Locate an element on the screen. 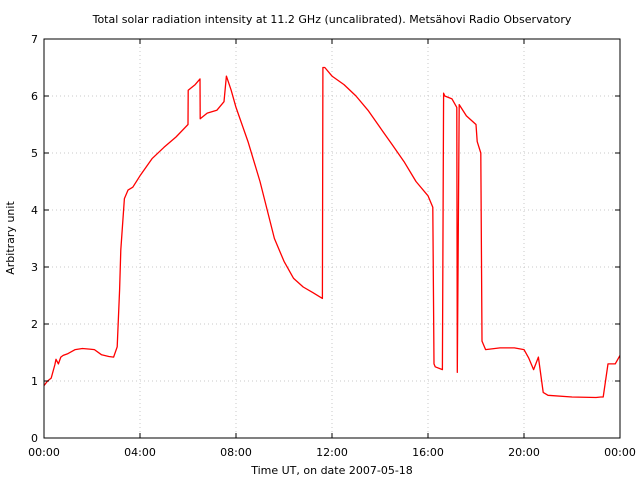  y-tick-label: 7 is located at coordinates (34, 39).